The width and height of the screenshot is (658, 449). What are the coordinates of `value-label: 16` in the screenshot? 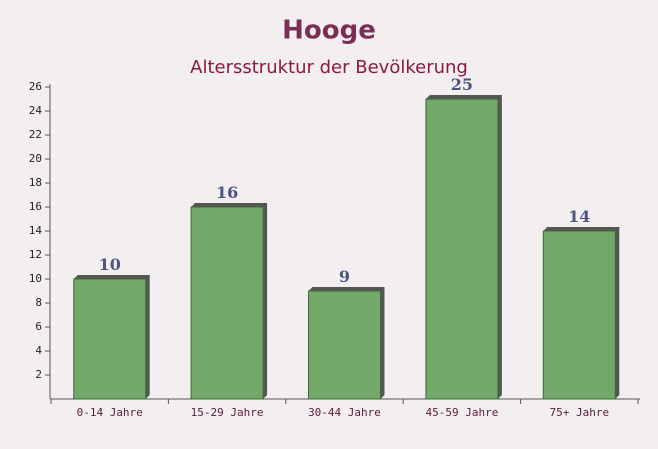 It's located at (227, 192).